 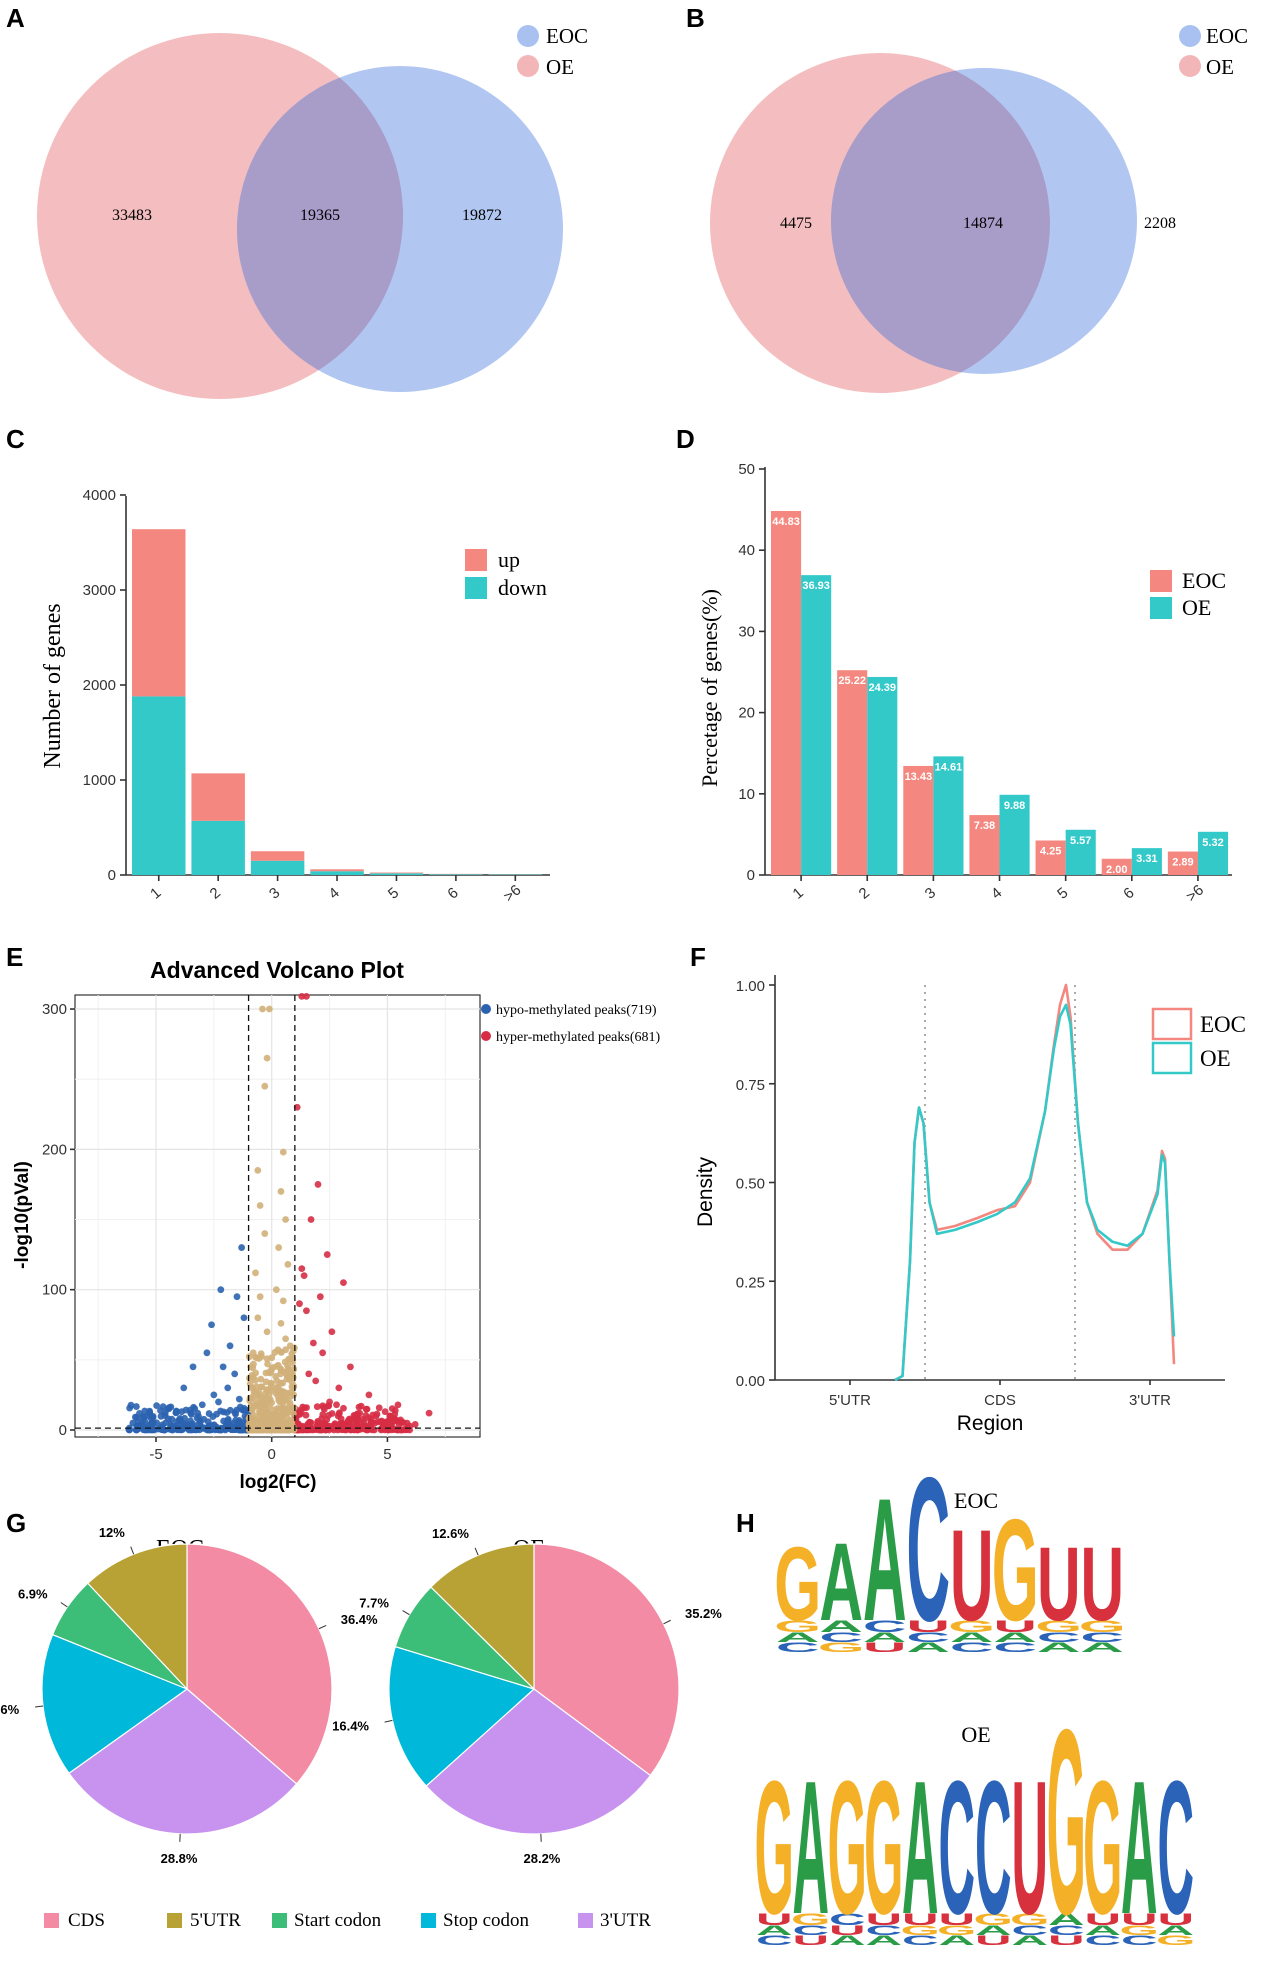 I want to click on panel-label-a: A, so click(x=15, y=18).